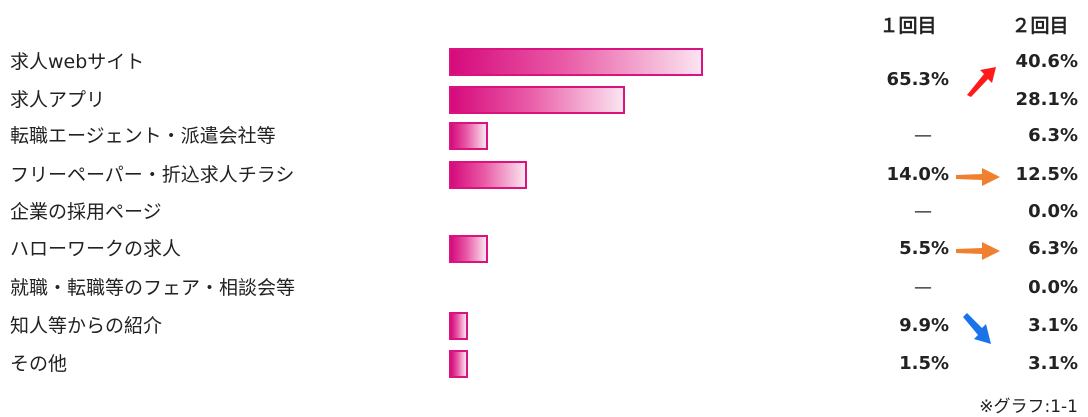  I want to click on category-label: ハローワークの求人, so click(96, 249).